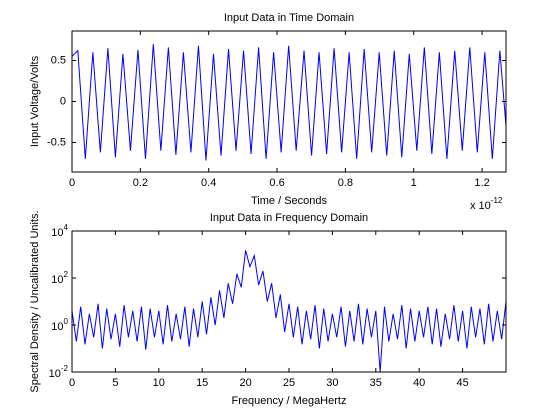 This screenshot has height=420, width=560. Describe the element at coordinates (289, 383) in the screenshot. I see `x-tick-label: 25` at that location.